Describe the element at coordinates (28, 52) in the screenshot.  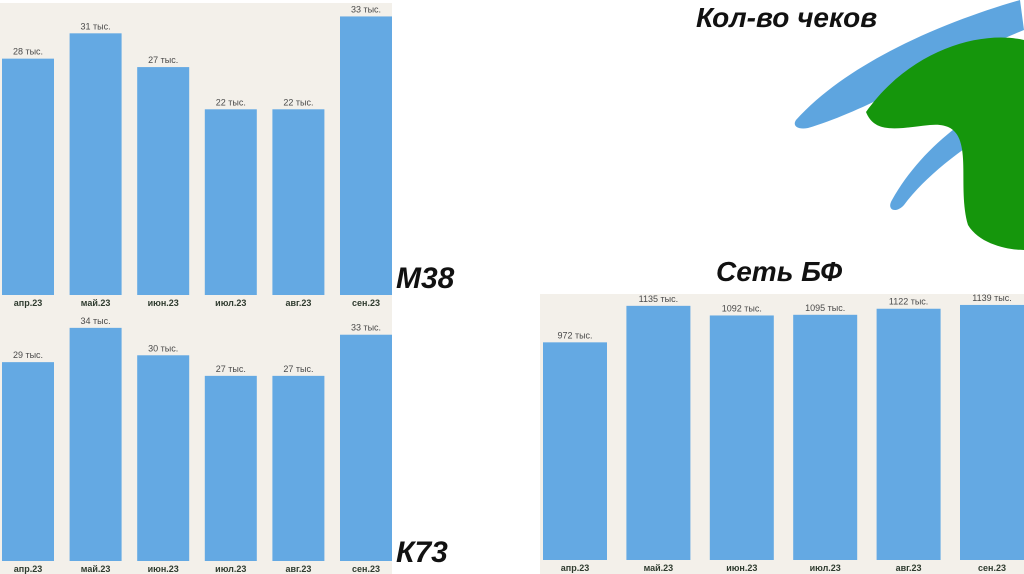
I see `data-label: 28 тыс.` at that location.